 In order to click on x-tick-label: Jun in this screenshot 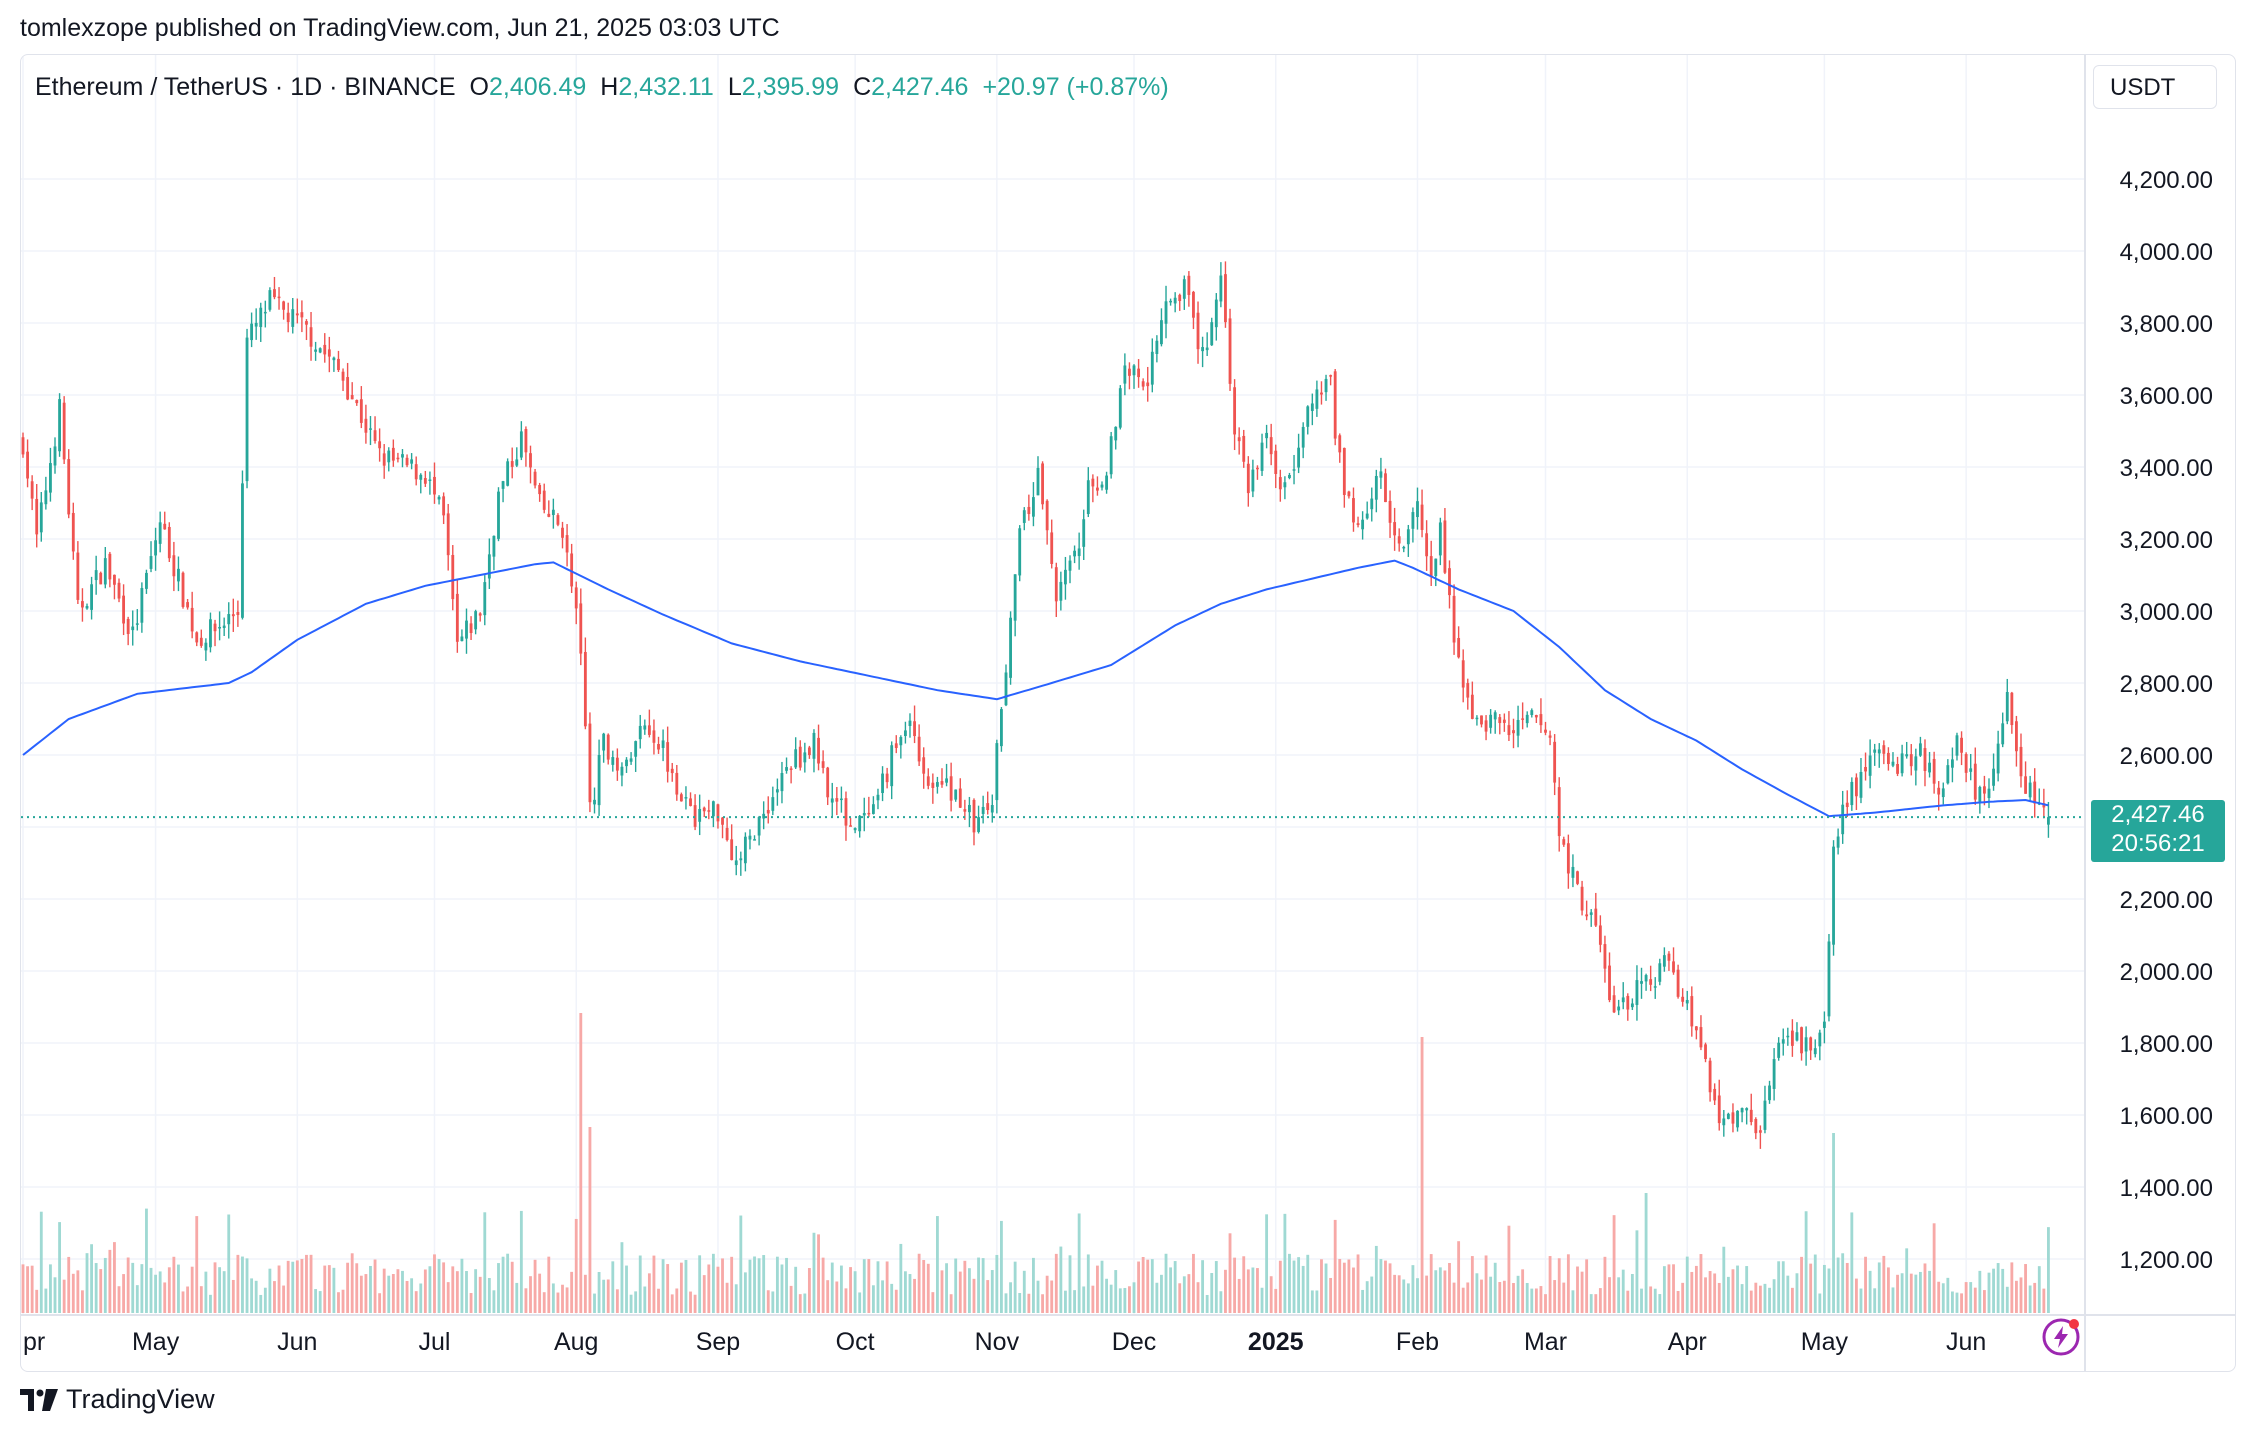, I will do `click(297, 1342)`.